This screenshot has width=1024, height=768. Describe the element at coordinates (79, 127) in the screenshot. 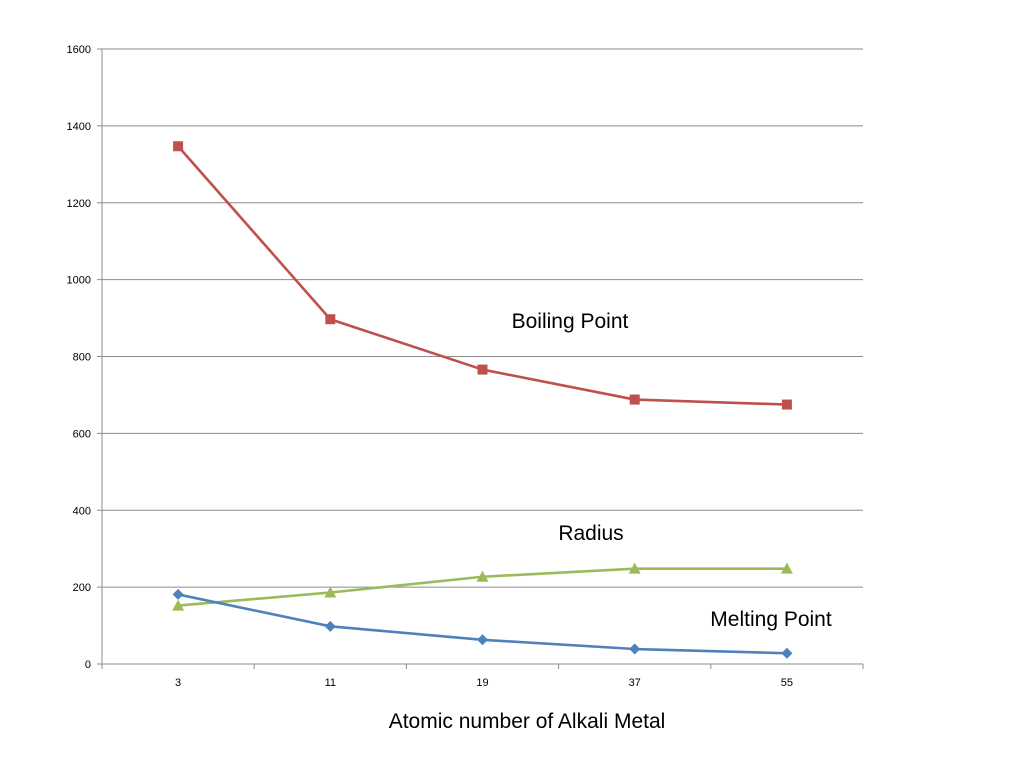

I see `y-tick-label: 1400` at that location.